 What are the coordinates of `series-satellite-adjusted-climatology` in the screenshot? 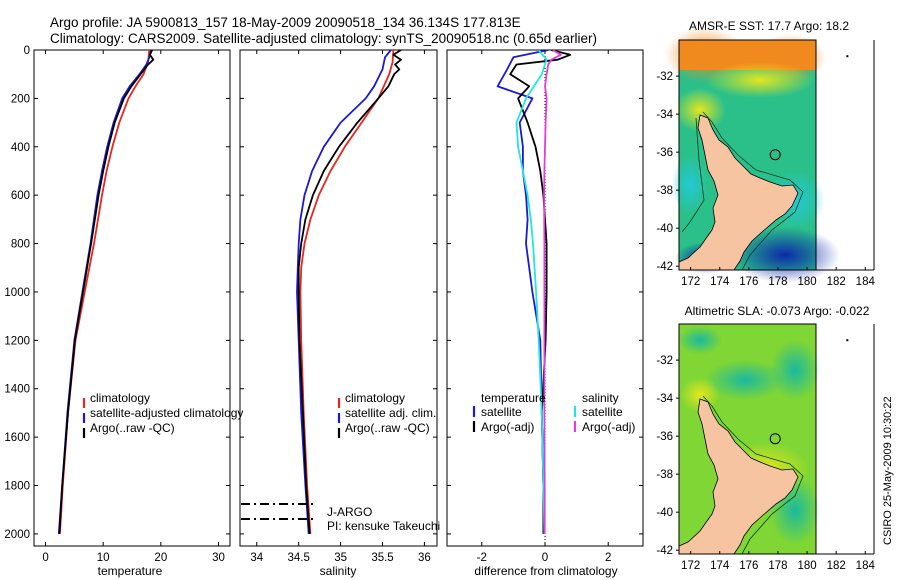 It's located at (104, 292).